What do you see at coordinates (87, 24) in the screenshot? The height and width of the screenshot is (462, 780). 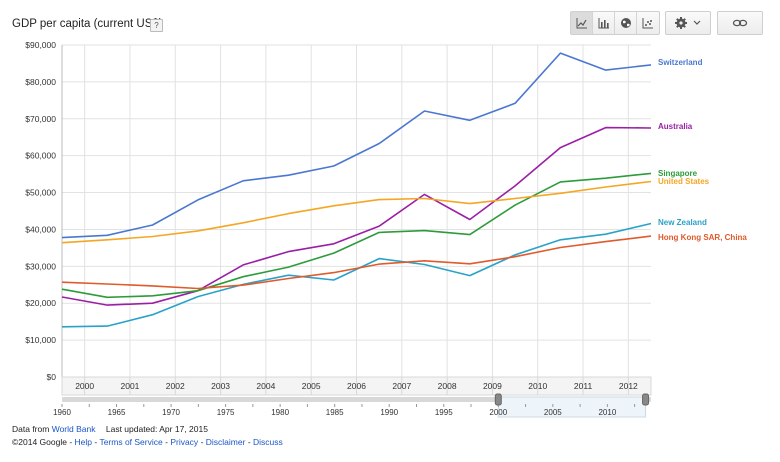 I see `page-title: GDP per capita (current US$)` at bounding box center [87, 24].